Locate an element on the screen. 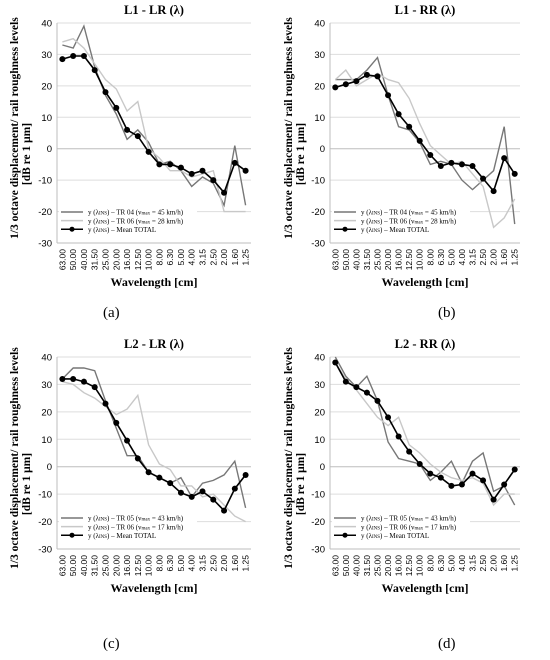 This screenshot has height=660, width=550. x-tick-label: 1.25 is located at coordinates (515, 563).